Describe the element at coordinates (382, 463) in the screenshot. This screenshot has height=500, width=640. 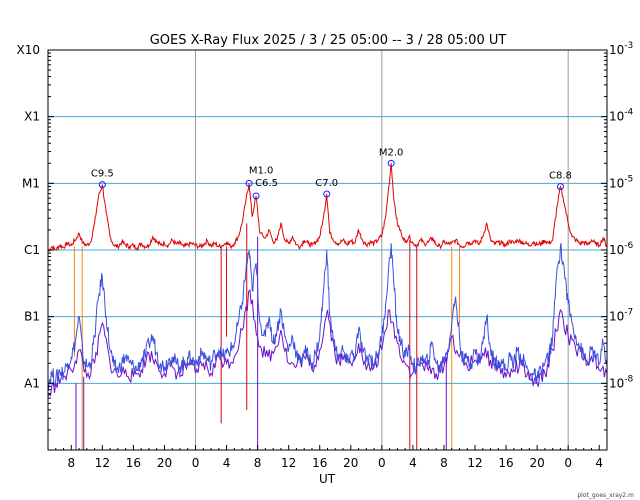
I see `x-tick-label-10: 0` at that location.